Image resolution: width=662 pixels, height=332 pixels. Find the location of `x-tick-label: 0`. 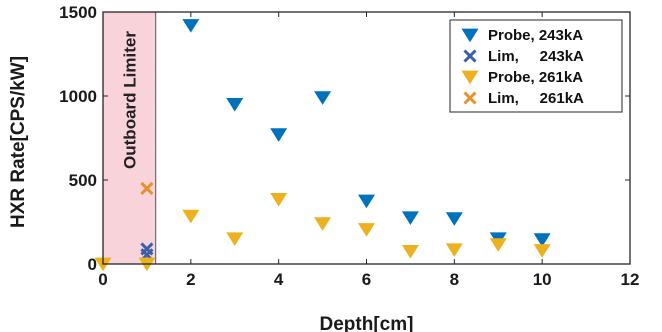

x-tick-label: 0 is located at coordinates (102, 279).